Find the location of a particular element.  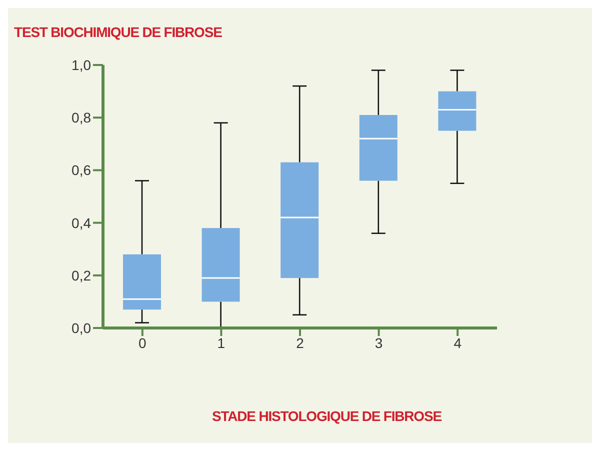

y-tick-label: 0,6 is located at coordinates (82, 170).